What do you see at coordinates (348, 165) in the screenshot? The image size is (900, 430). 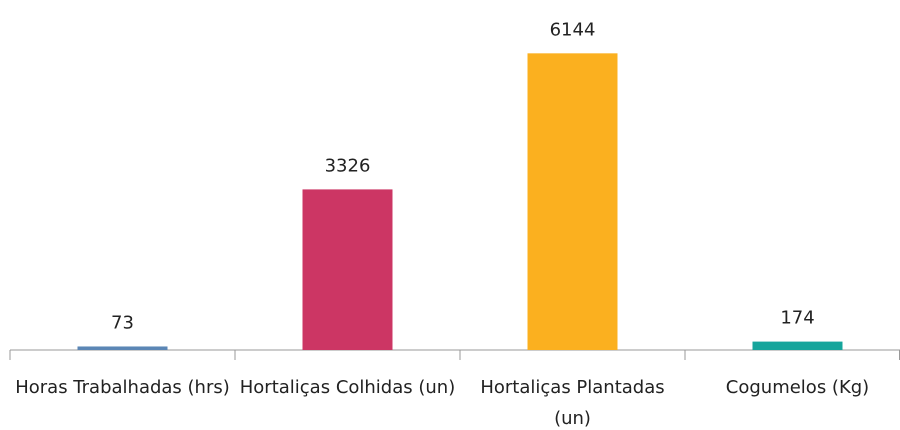 I see `data-label: 3326` at bounding box center [348, 165].